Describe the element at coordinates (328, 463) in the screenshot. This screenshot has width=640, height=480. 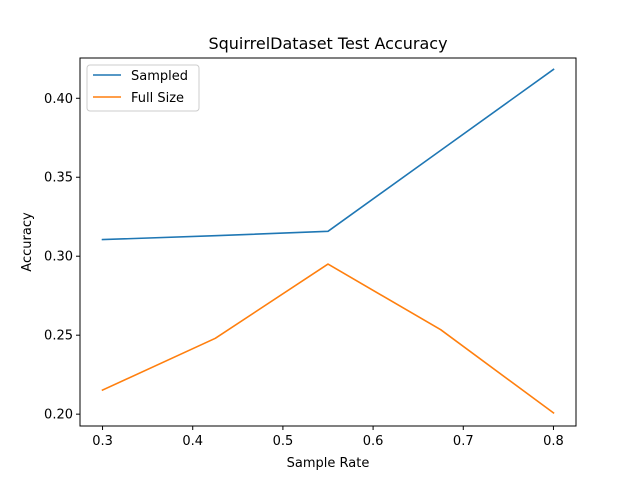
I see `x-axis-title: Sample Rate` at that location.